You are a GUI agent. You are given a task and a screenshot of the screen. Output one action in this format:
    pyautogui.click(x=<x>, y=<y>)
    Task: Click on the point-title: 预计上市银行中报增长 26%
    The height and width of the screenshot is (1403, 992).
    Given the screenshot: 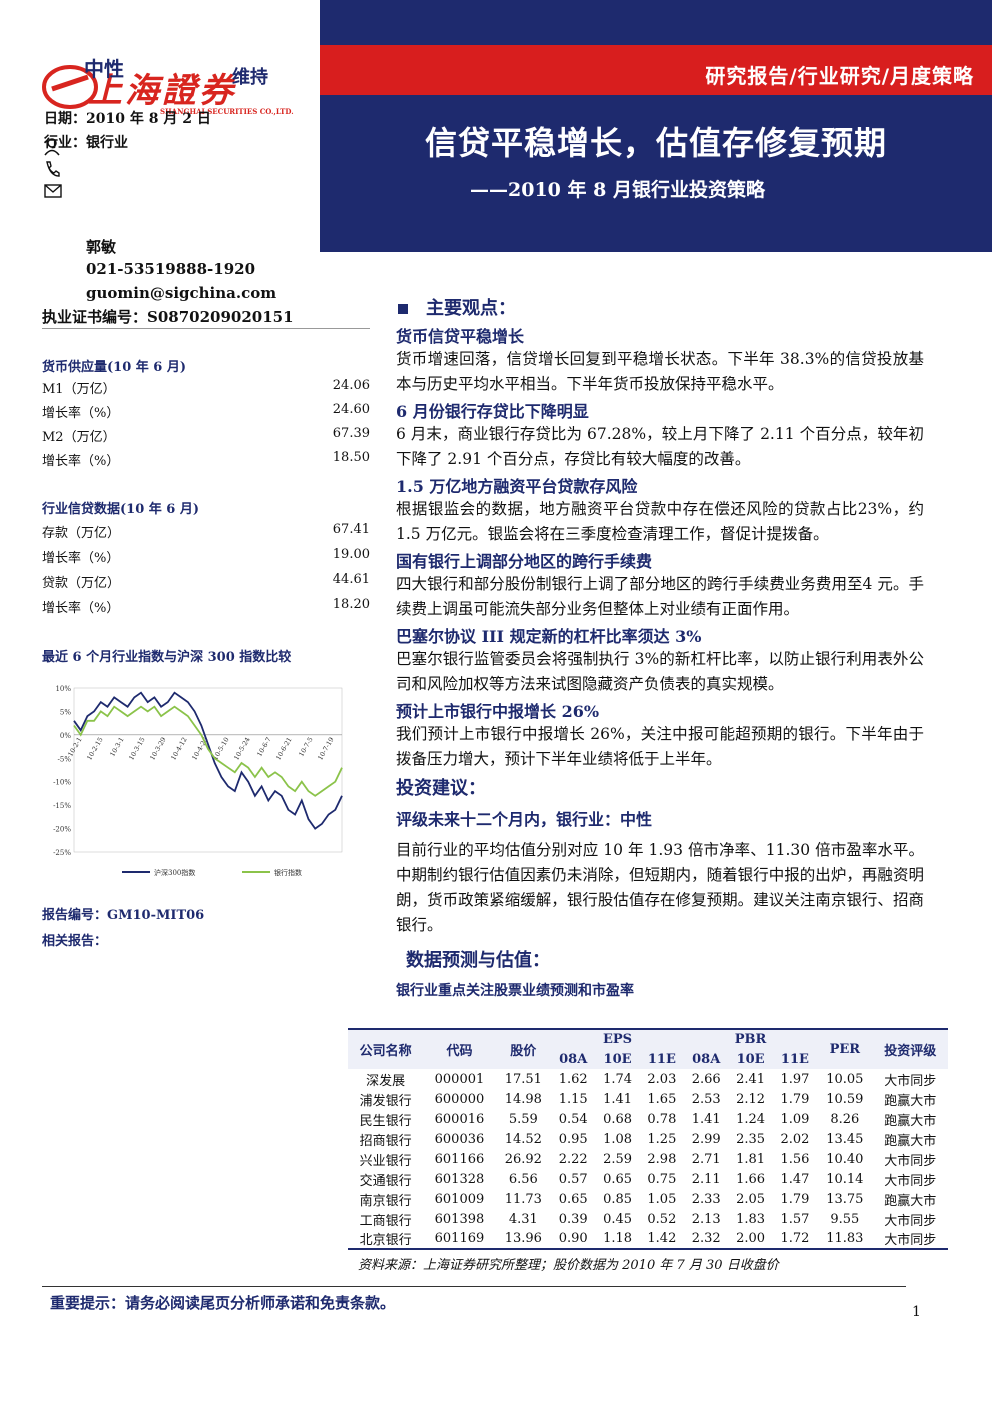 What is the action you would take?
    pyautogui.click(x=498, y=711)
    